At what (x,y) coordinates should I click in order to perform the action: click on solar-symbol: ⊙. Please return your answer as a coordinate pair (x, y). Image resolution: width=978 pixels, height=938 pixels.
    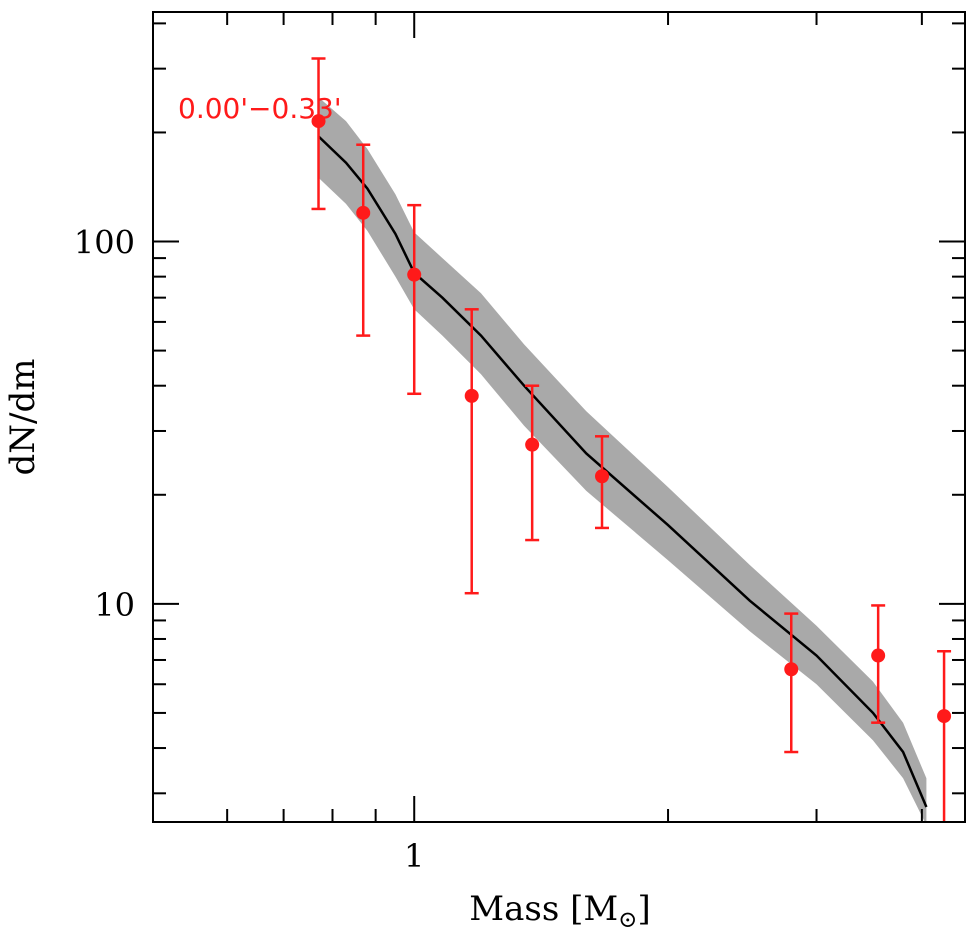
    Looking at the image, I should click on (627, 920).